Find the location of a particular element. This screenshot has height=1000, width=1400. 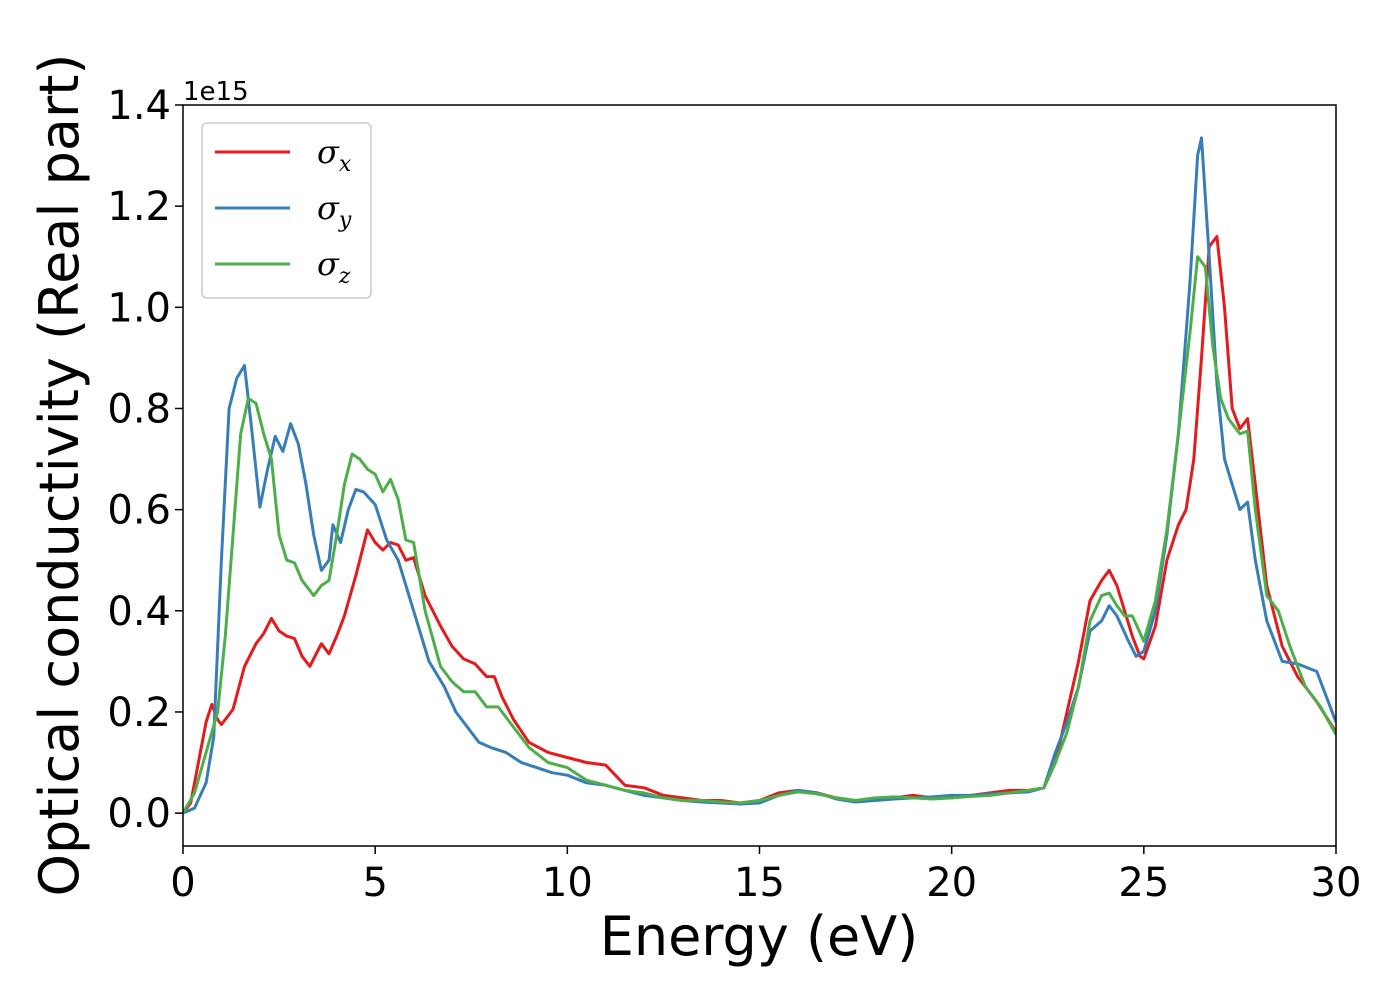

x-tick-label: 0 is located at coordinates (182, 883).